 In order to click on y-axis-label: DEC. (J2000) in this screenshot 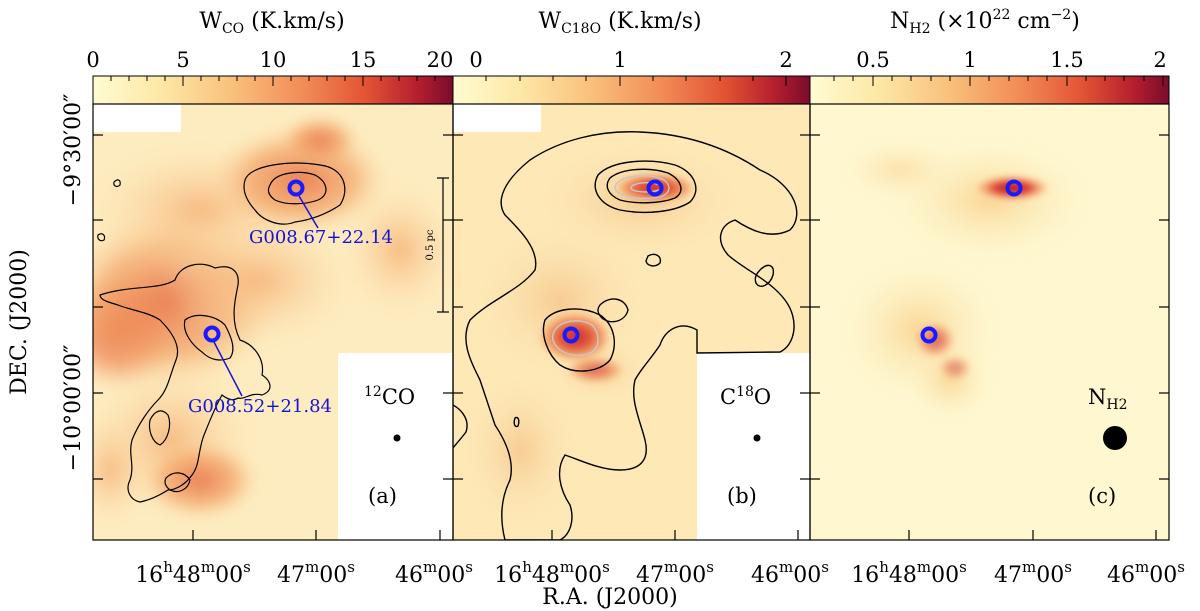, I will do `click(19, 322)`.